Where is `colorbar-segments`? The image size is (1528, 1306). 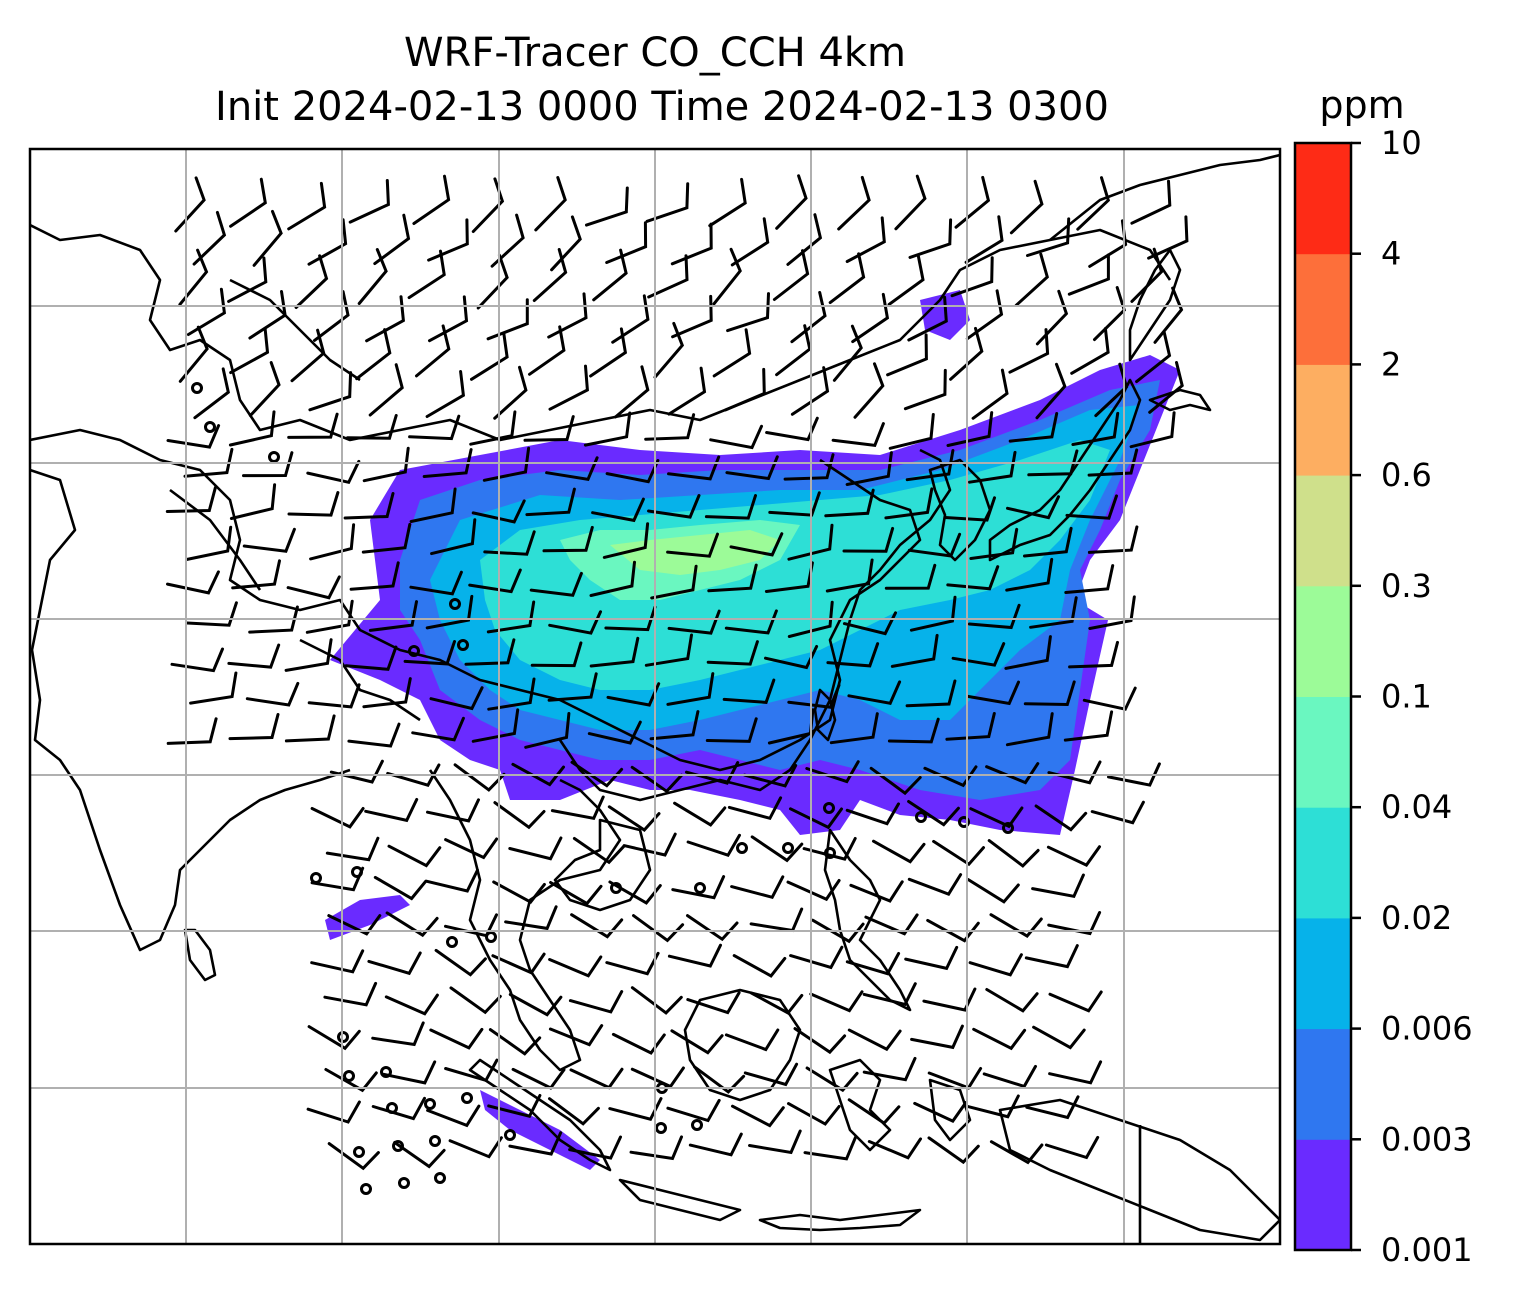 colorbar-segments is located at coordinates (1323, 697).